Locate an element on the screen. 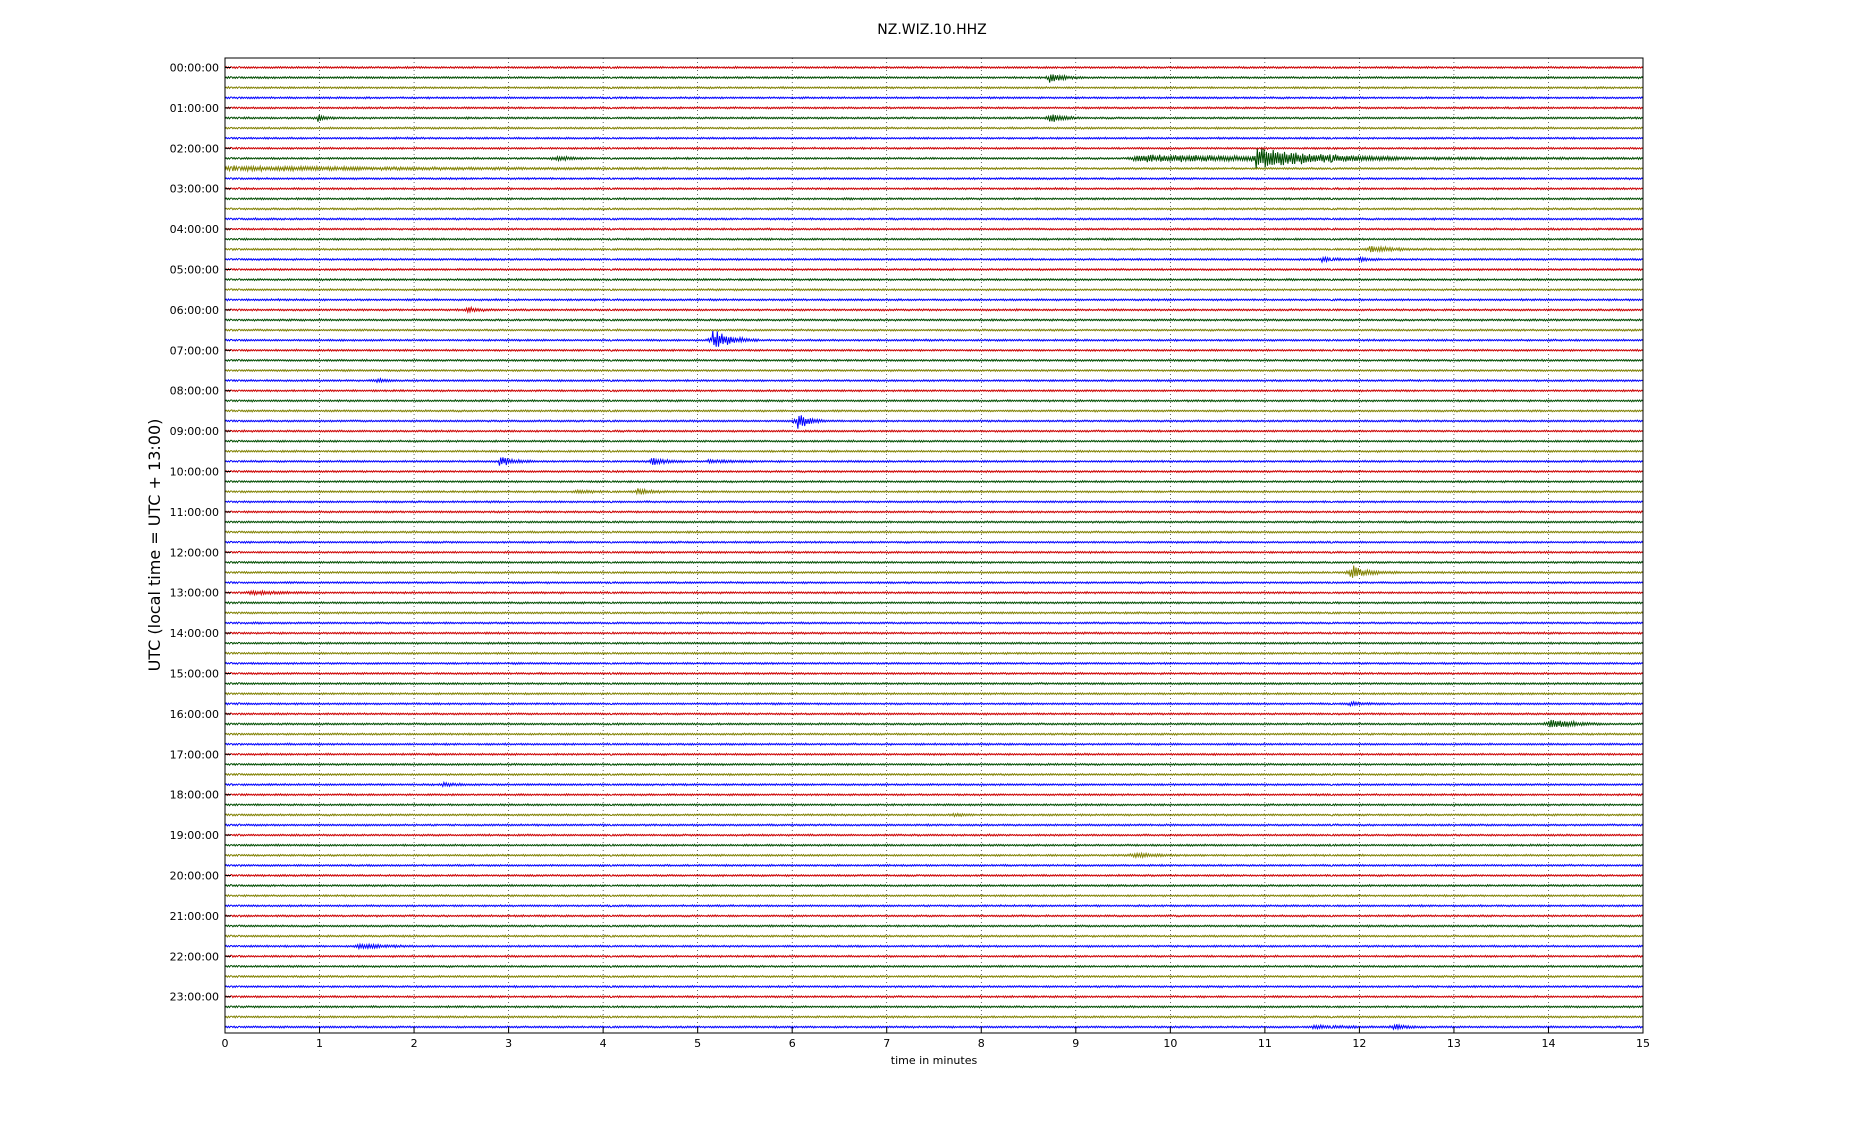 This screenshot has height=1142, width=1855. x-tick-label: 8 is located at coordinates (981, 1043).